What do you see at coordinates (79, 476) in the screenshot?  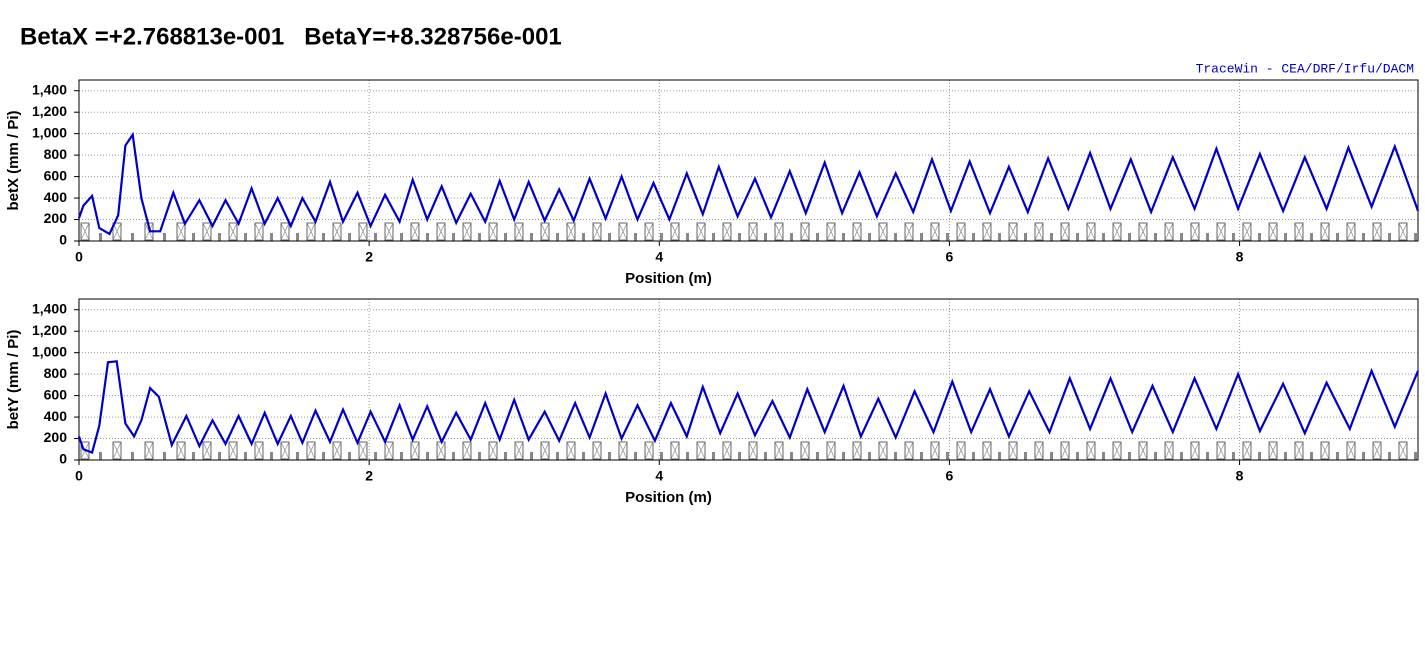 I see `x-tick-label: 0` at bounding box center [79, 476].